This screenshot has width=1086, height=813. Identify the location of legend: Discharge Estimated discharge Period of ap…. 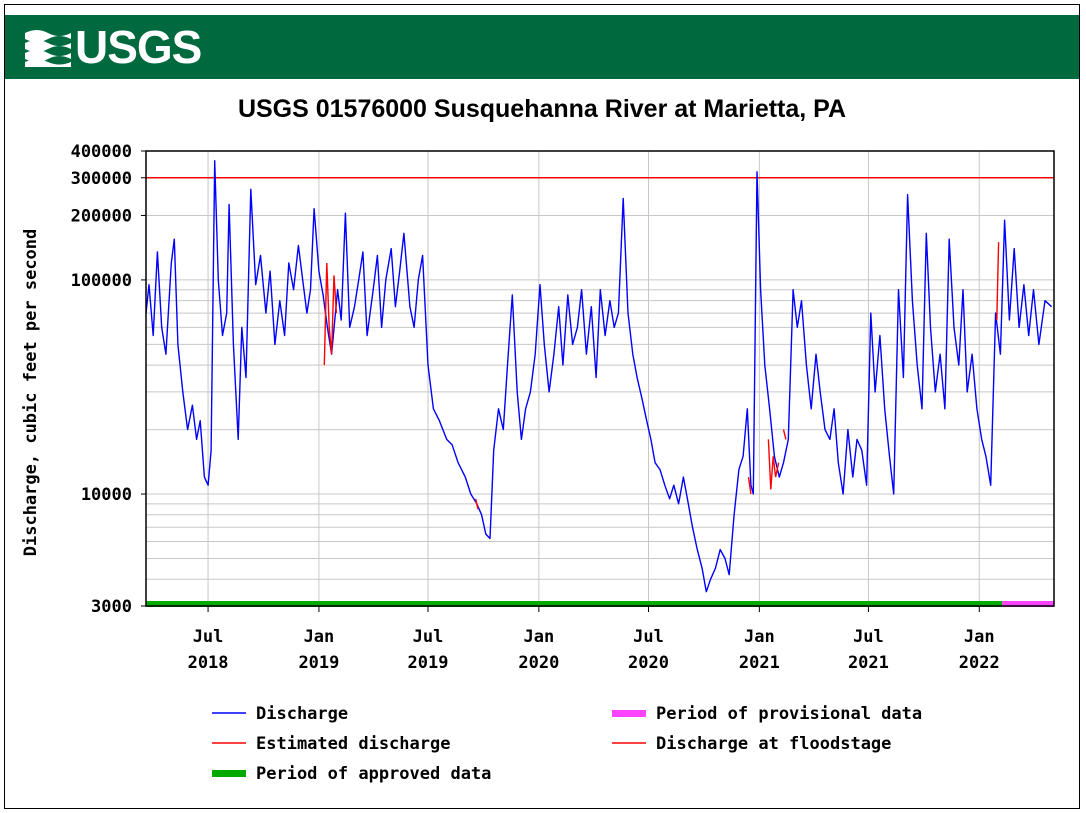
(567, 744).